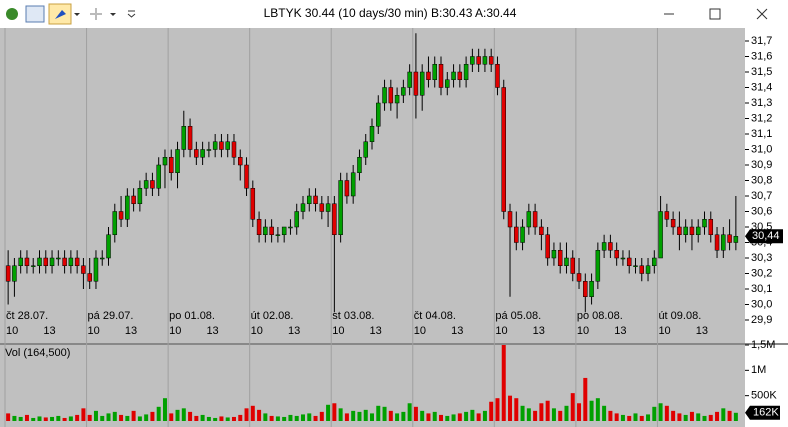 The width and height of the screenshot is (788, 427). What do you see at coordinates (27, 316) in the screenshot?
I see `day-label: čt 28.07.` at bounding box center [27, 316].